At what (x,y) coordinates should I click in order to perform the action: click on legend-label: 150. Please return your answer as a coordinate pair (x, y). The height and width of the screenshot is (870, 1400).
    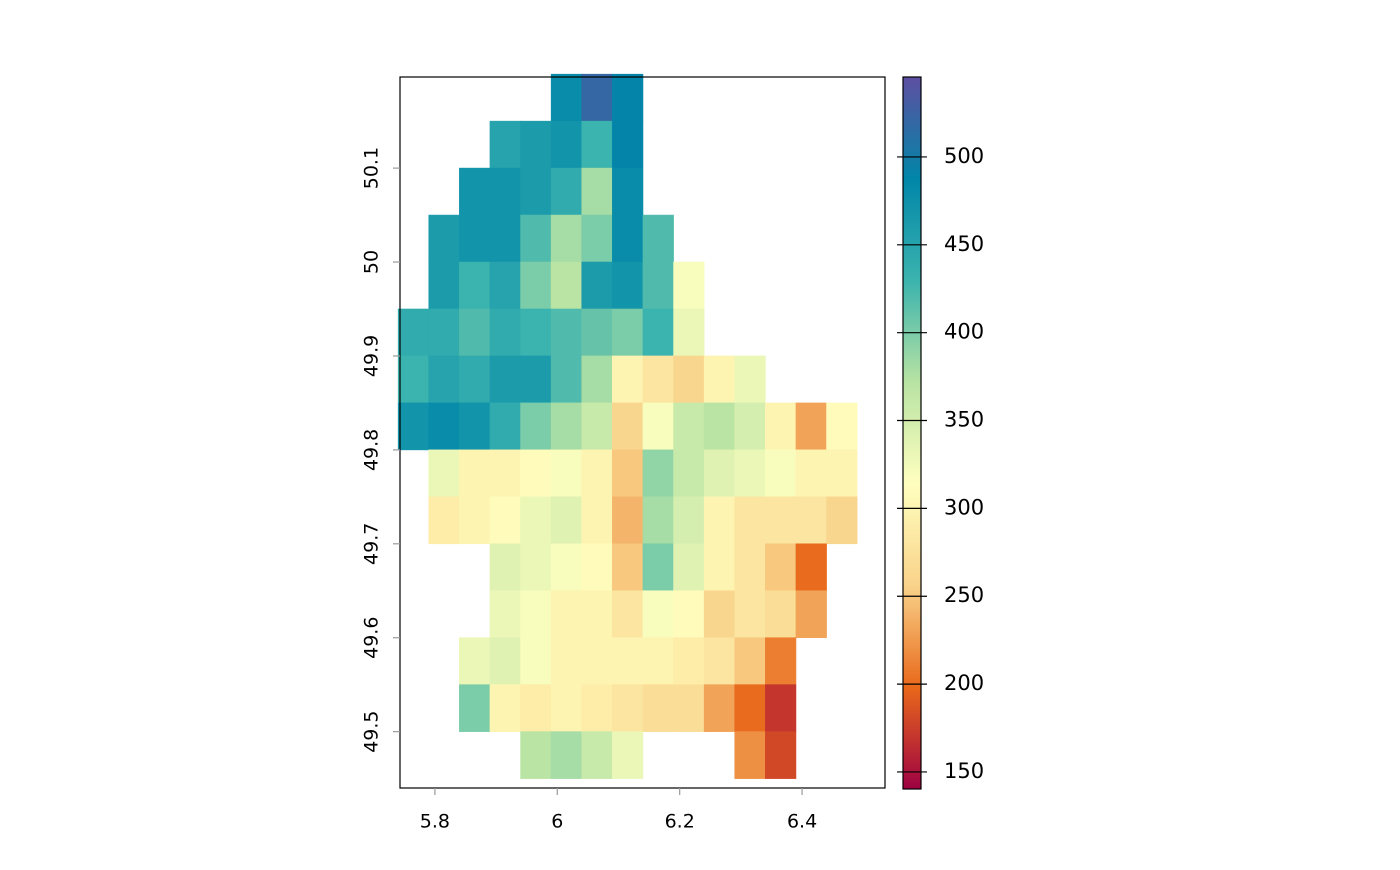
    Looking at the image, I should click on (964, 771).